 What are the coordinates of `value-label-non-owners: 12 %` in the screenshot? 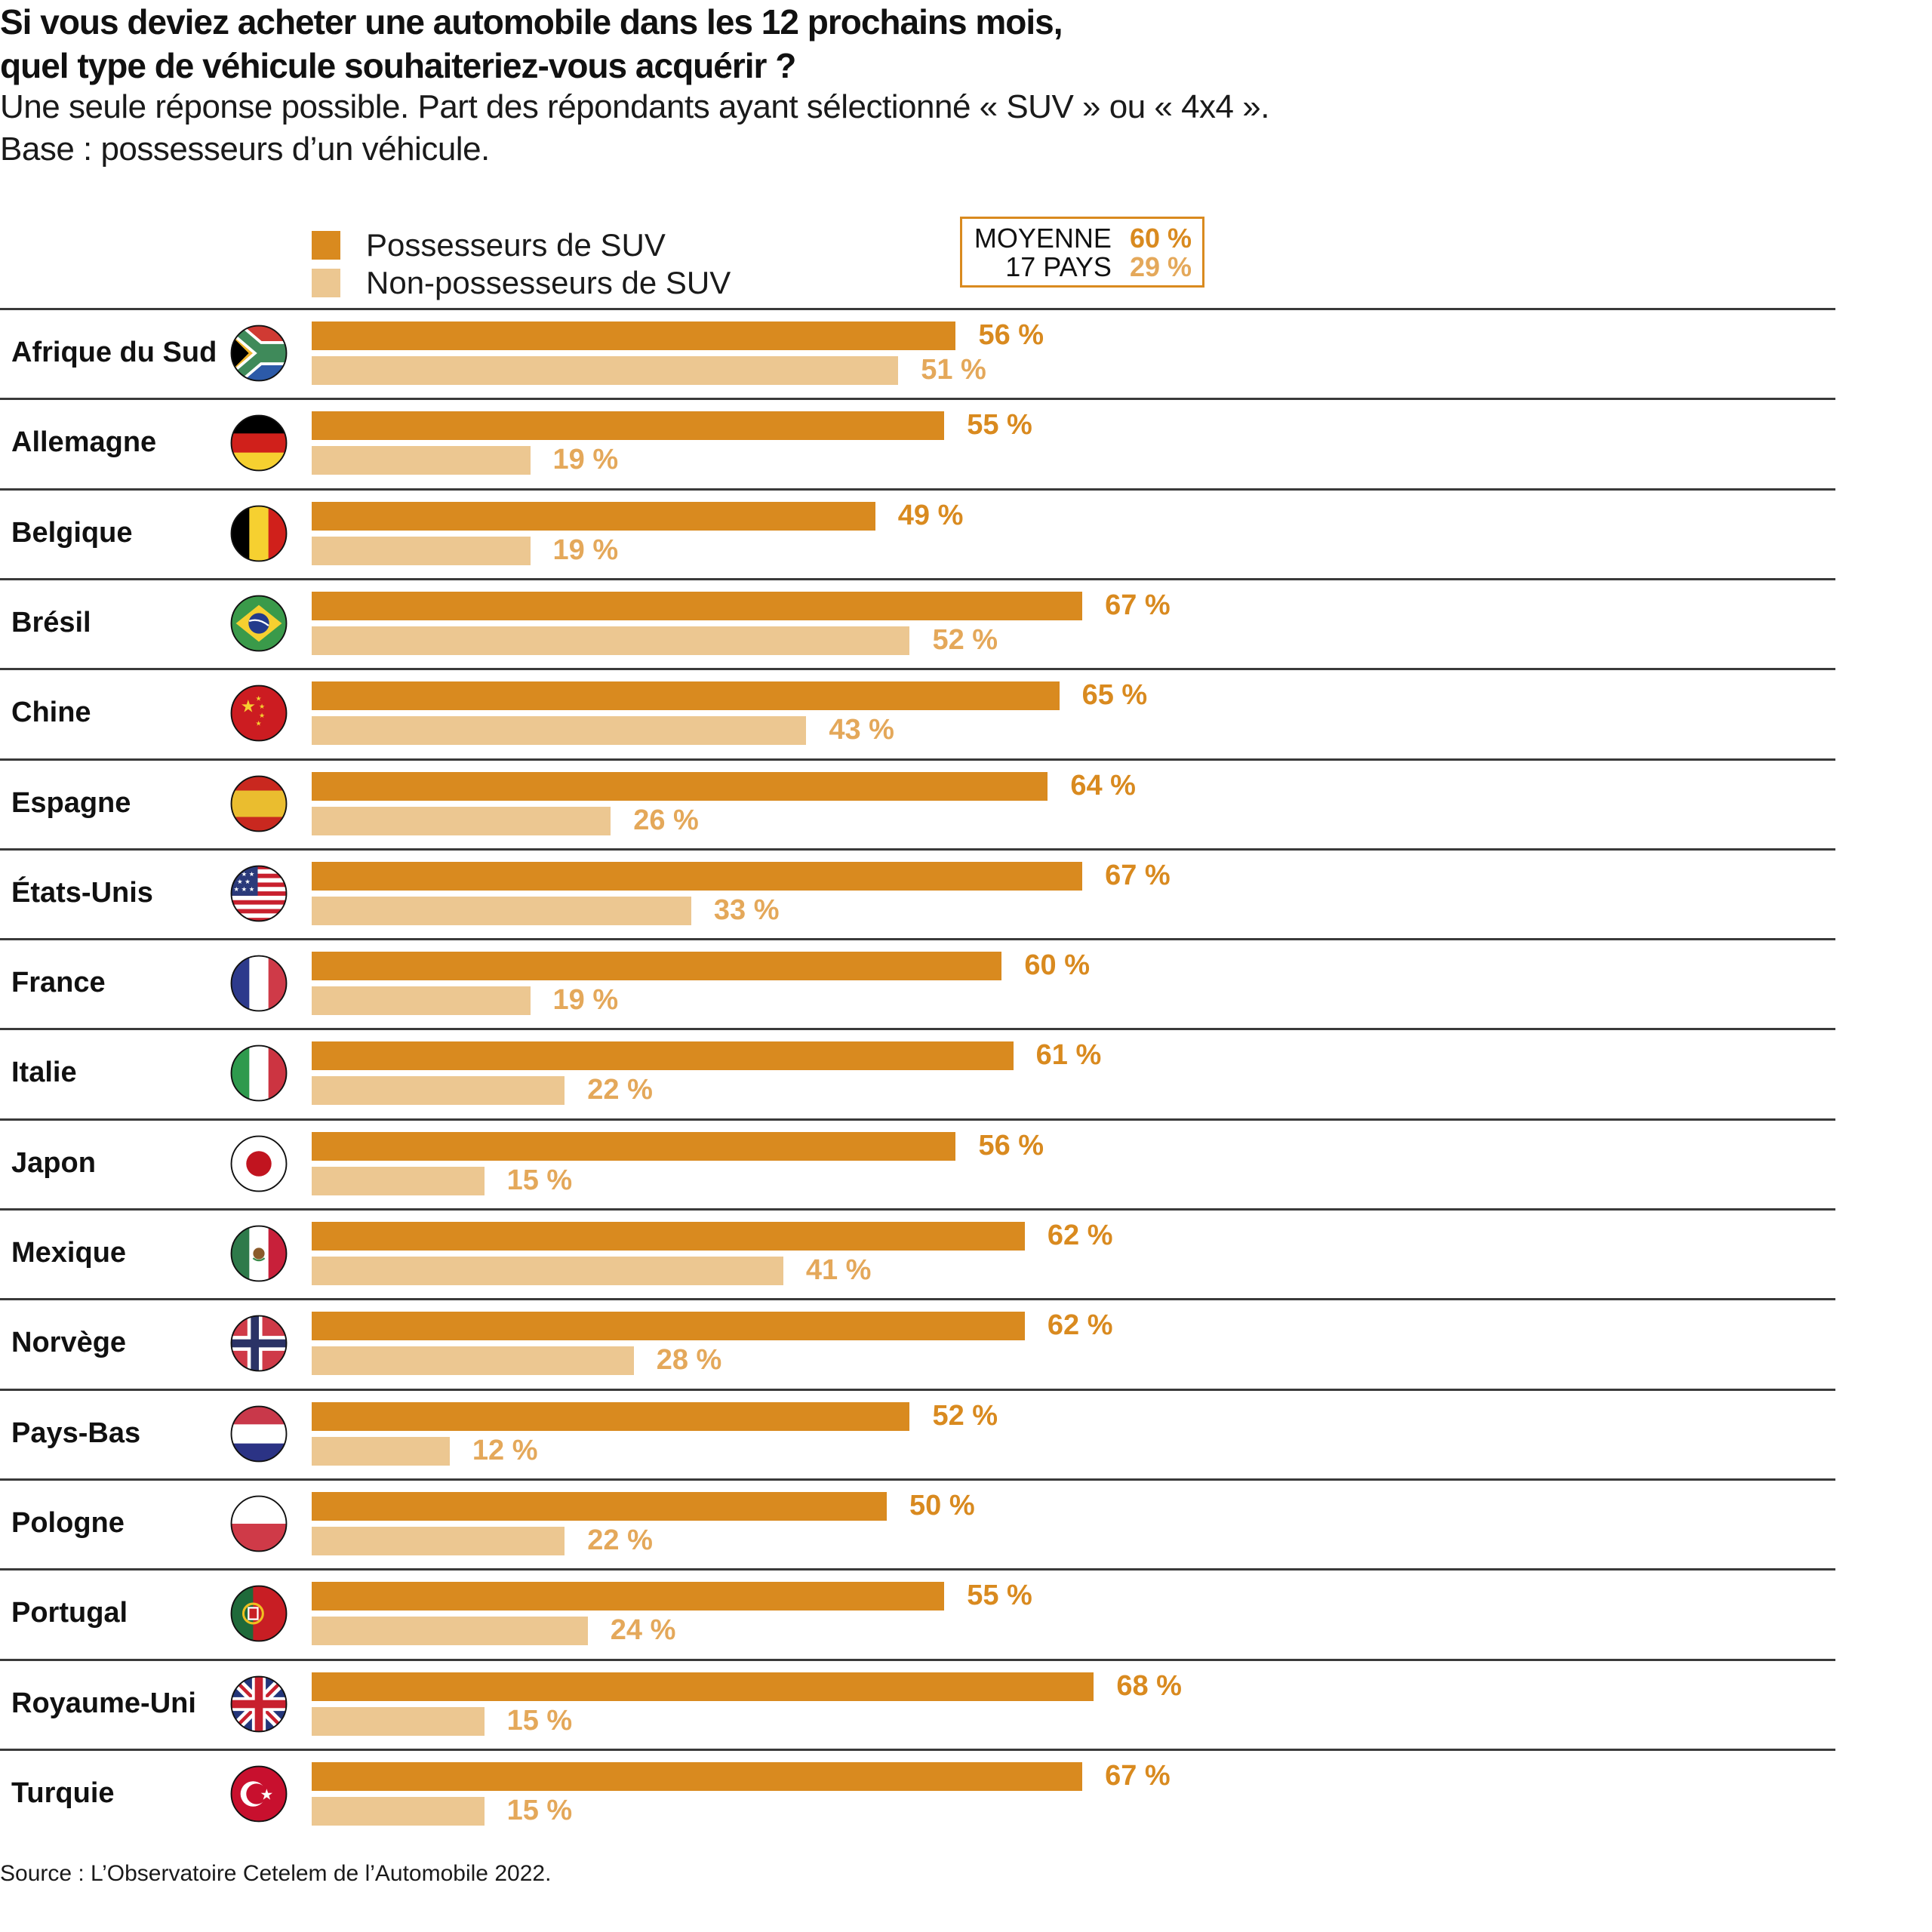 It's located at (505, 1450).